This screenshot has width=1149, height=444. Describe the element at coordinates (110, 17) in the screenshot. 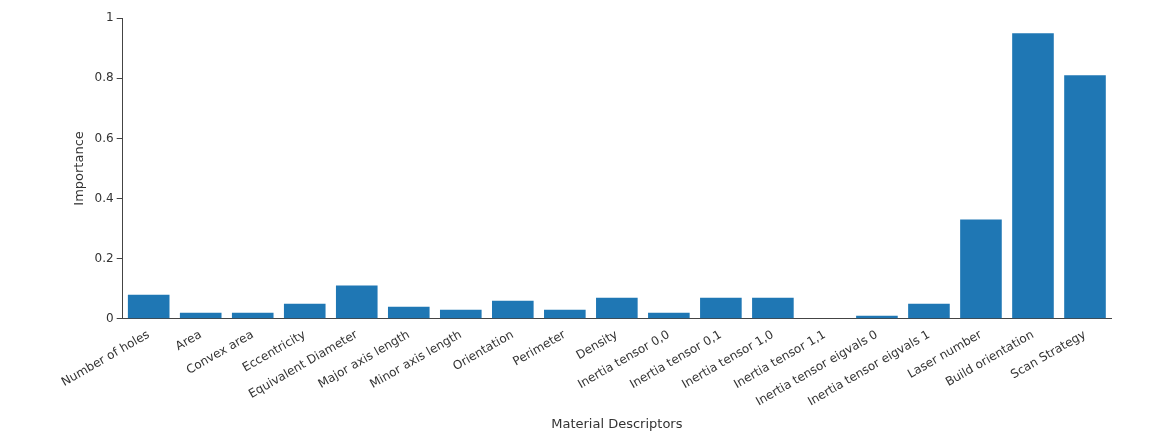

I see `y-tick-label: 1` at that location.